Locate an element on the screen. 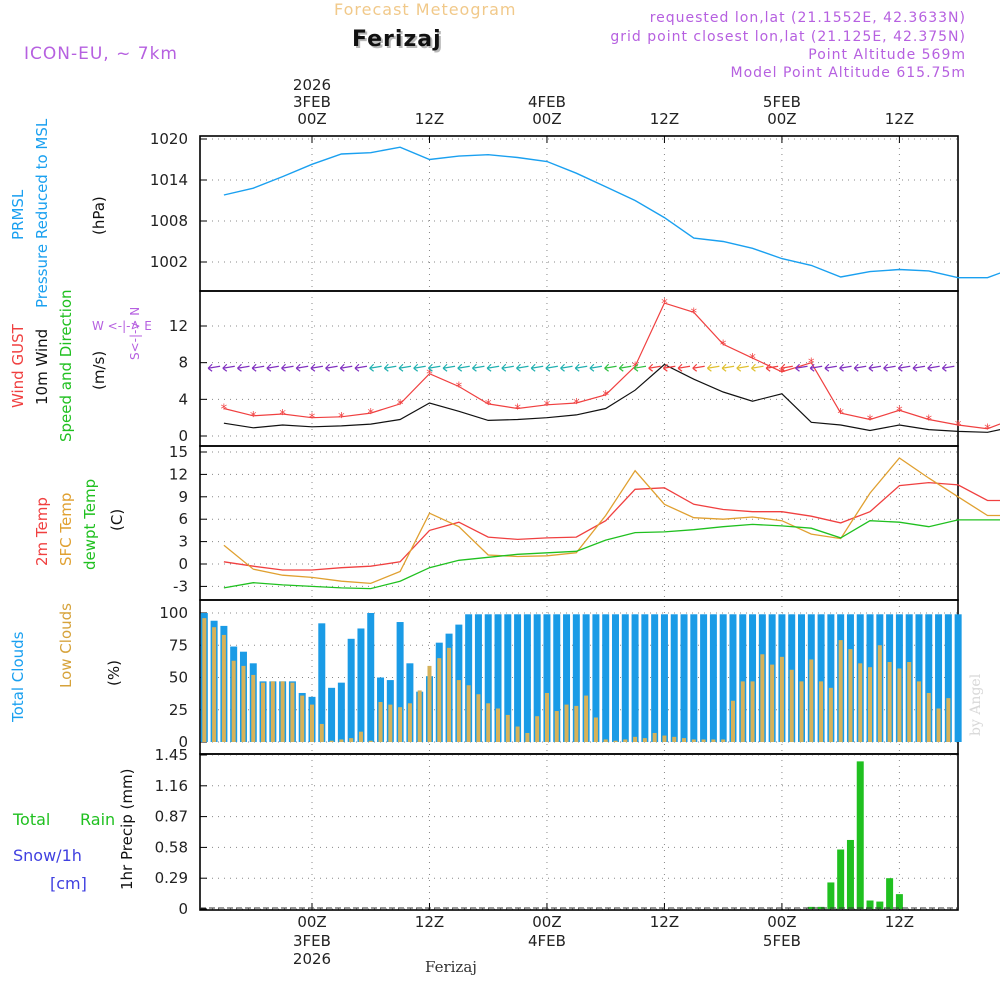 This screenshot has height=1000, width=1000. y-tick-label: 50 is located at coordinates (178, 678).